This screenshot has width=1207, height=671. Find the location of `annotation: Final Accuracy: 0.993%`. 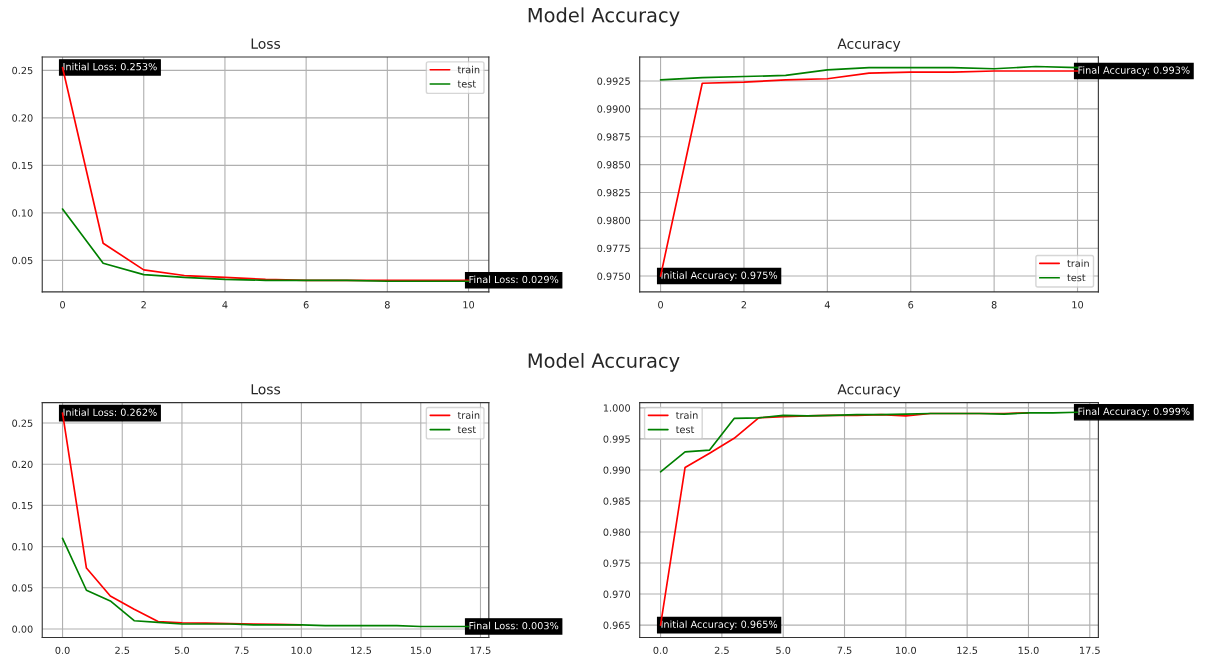

annotation: Final Accuracy: 0.993% is located at coordinates (1134, 71).